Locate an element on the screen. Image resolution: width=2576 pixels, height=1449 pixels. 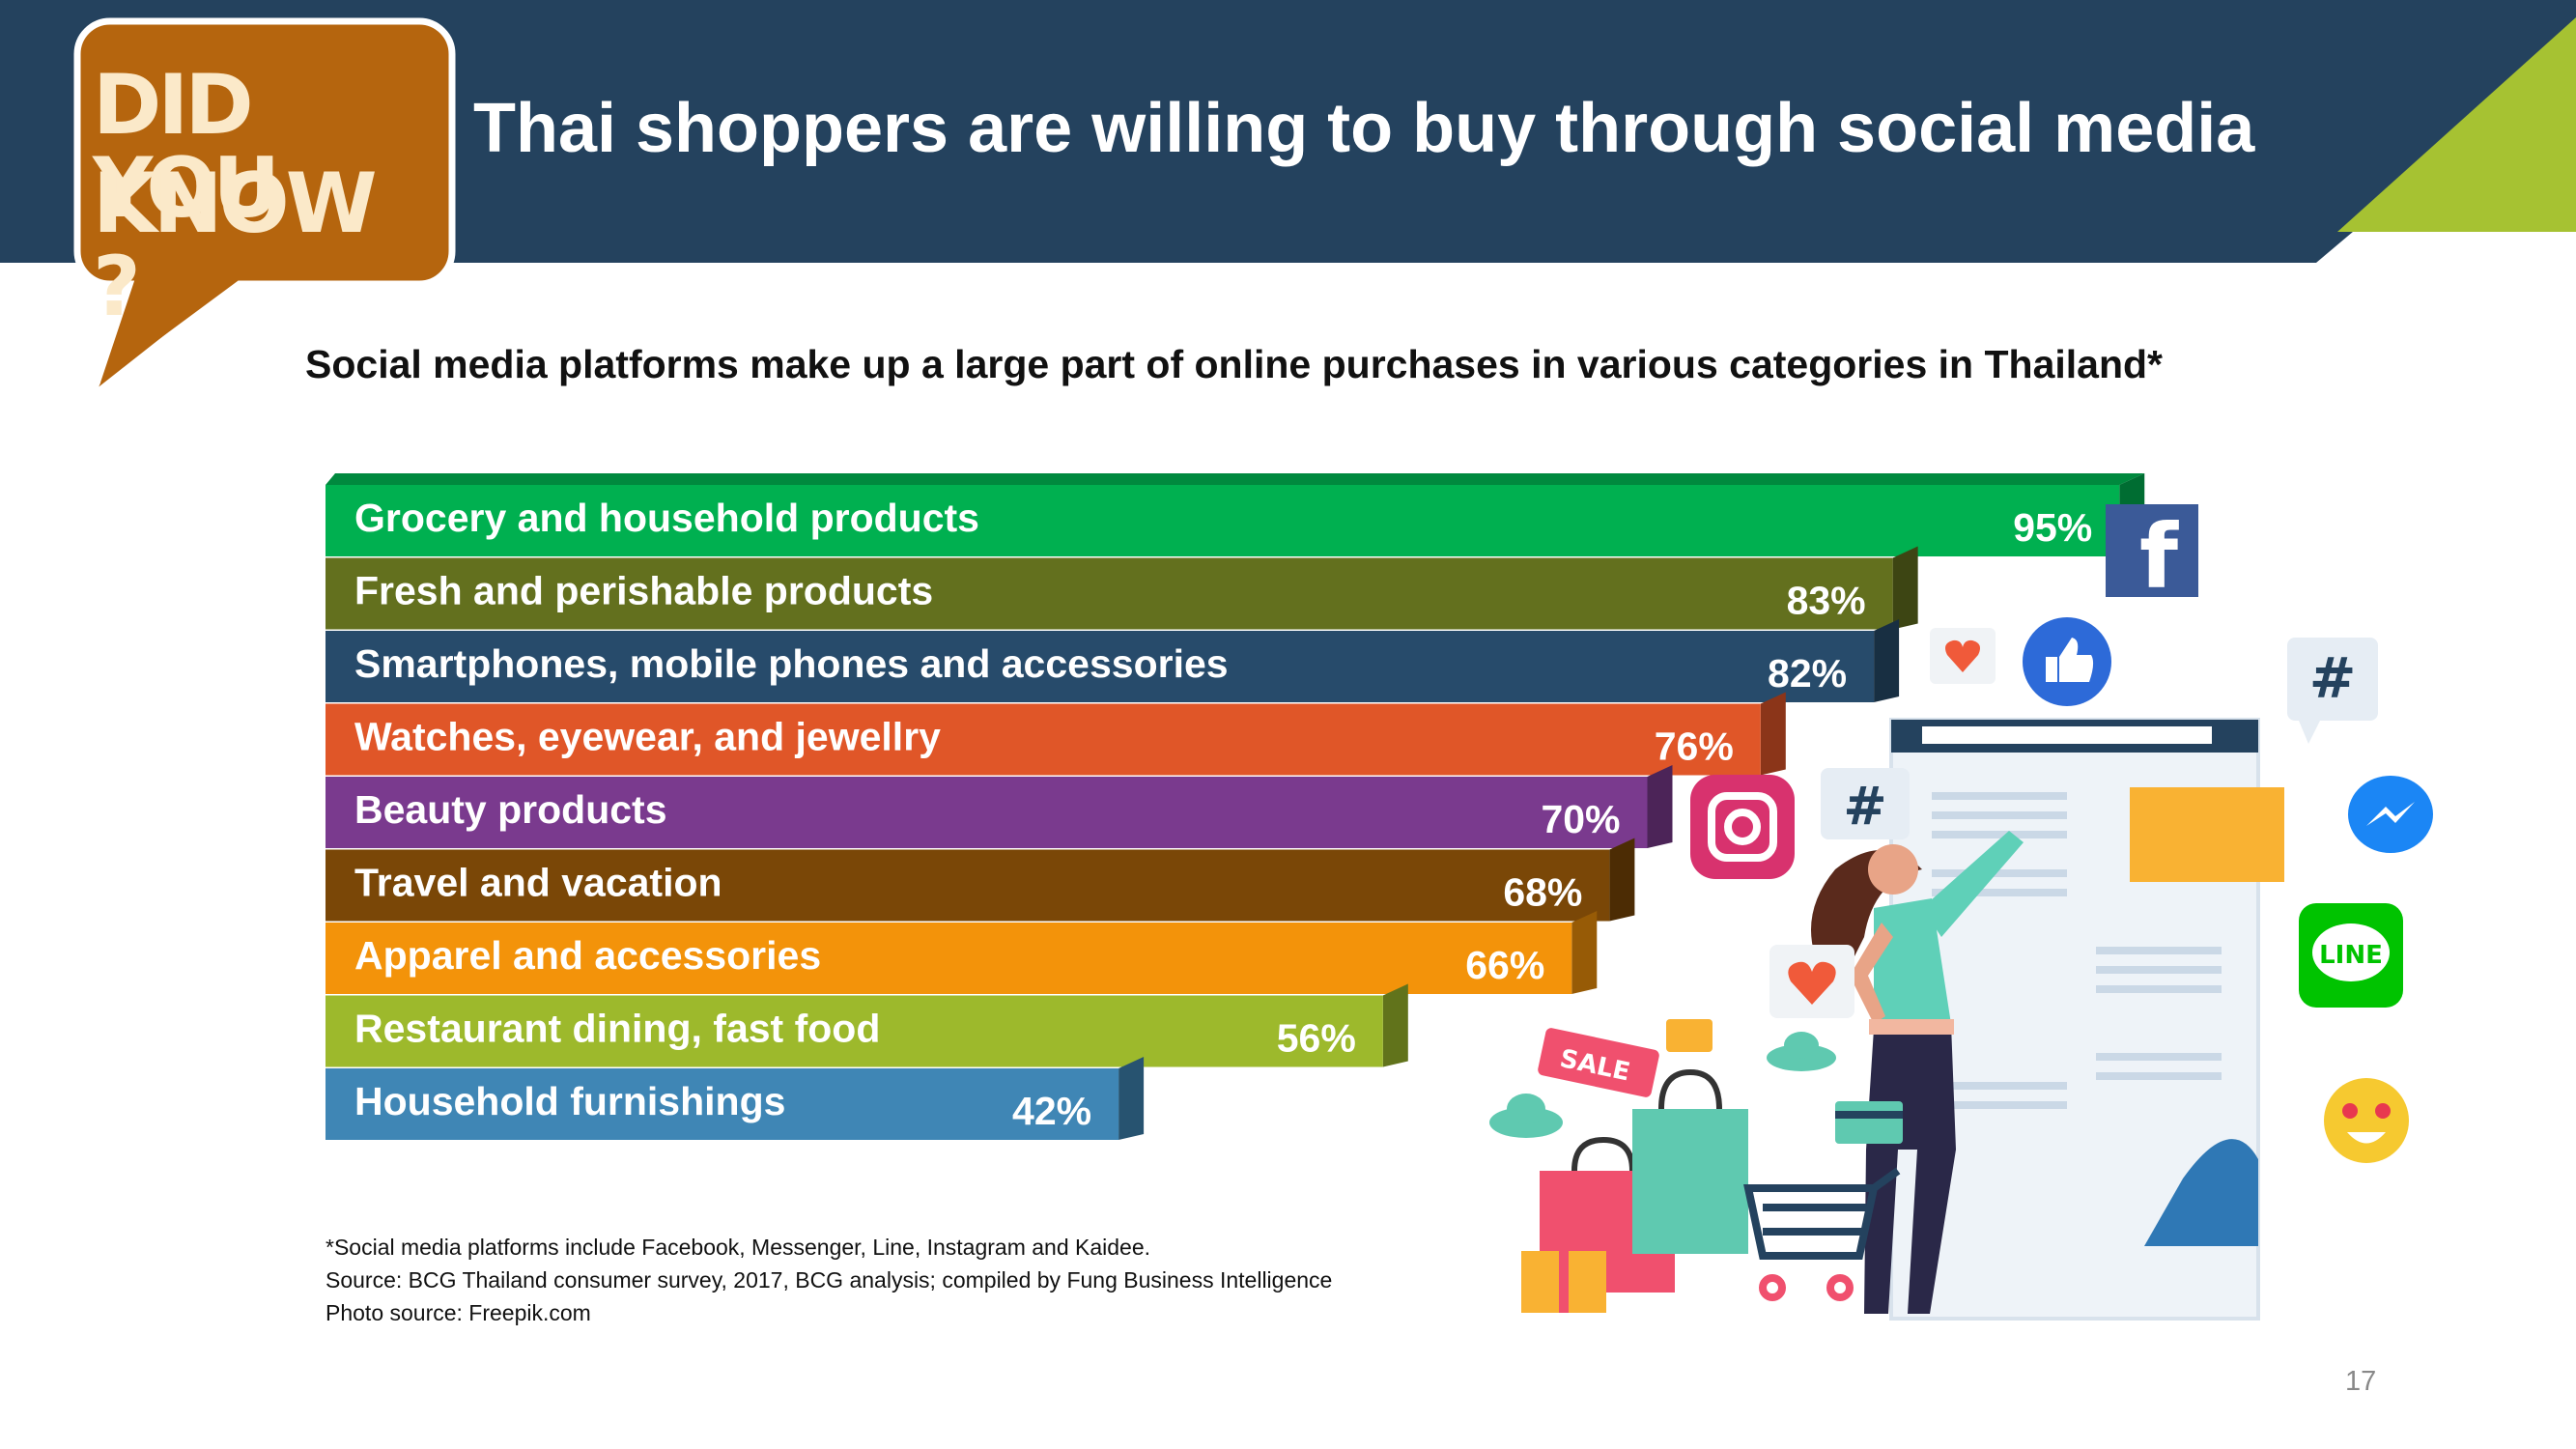
did-you-know-badge: DID YOU KNOW ? is located at coordinates (232, 203).